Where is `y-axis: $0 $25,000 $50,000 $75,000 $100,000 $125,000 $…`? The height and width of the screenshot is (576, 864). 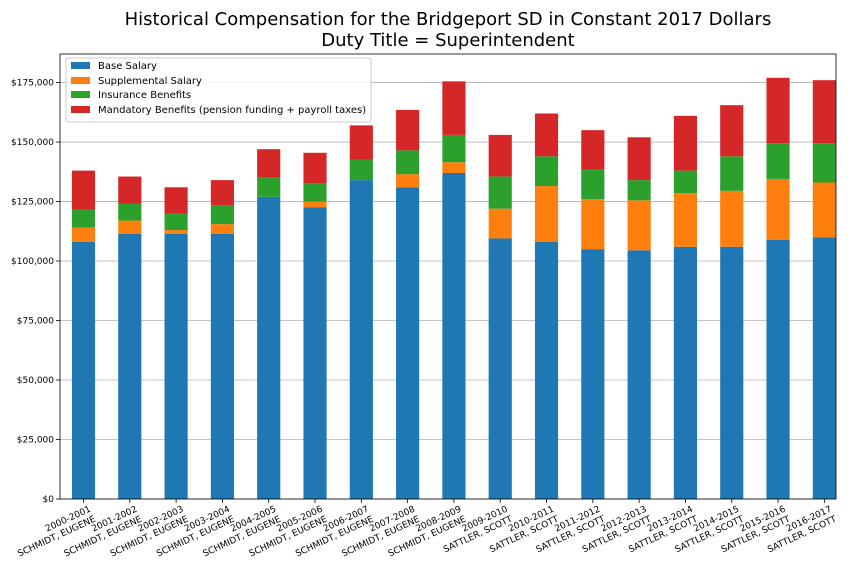 y-axis: $0 $25,000 $50,000 $75,000 $100,000 $125,000 $… is located at coordinates (35, 292).